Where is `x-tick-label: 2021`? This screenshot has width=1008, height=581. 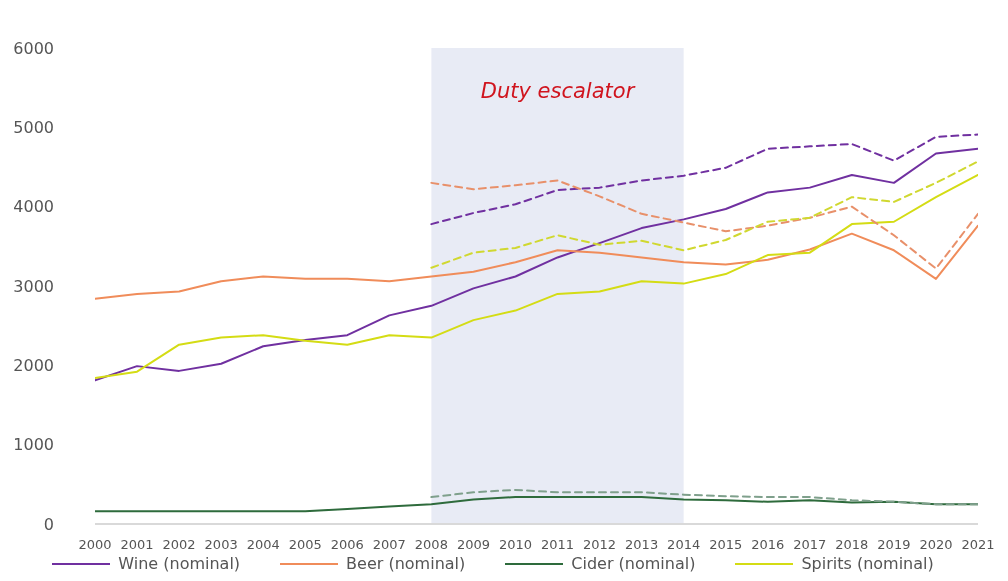
x-tick-label: 2021 is located at coordinates (978, 545).